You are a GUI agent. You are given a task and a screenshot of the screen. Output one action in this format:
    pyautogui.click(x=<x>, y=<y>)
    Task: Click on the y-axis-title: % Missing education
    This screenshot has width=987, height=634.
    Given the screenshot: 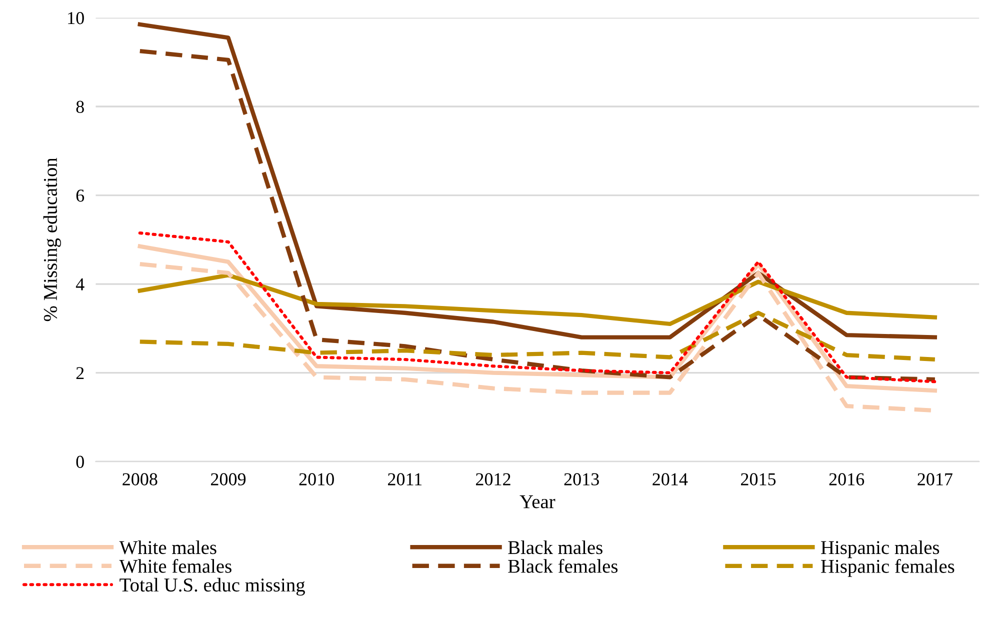 What is the action you would take?
    pyautogui.click(x=52, y=240)
    